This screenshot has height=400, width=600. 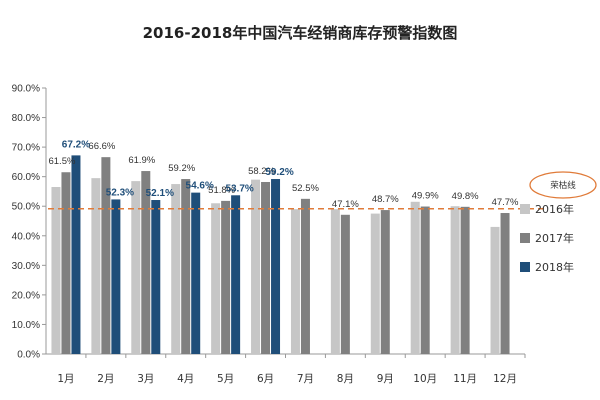 I want to click on x-tick-label: 11月, so click(x=465, y=379).